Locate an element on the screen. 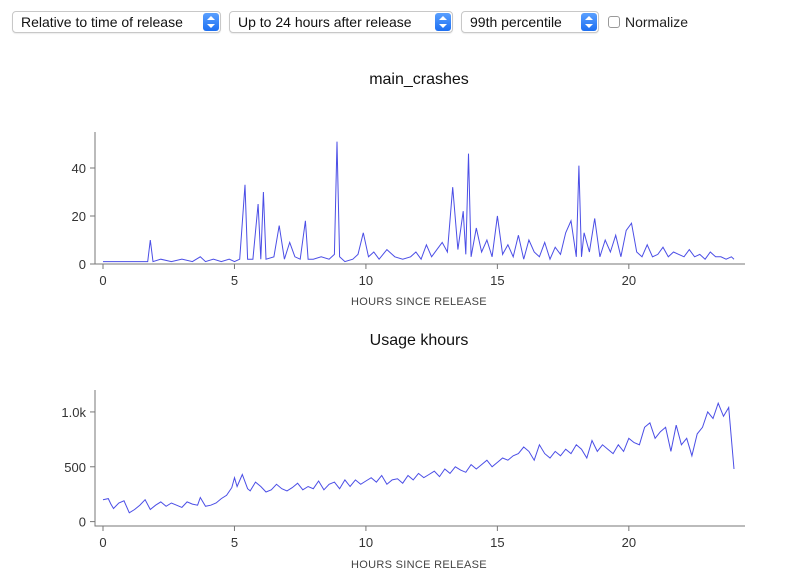 The height and width of the screenshot is (578, 800). usage-khours-xlabel: HOURS SINCE RELEASE is located at coordinates (419, 565).